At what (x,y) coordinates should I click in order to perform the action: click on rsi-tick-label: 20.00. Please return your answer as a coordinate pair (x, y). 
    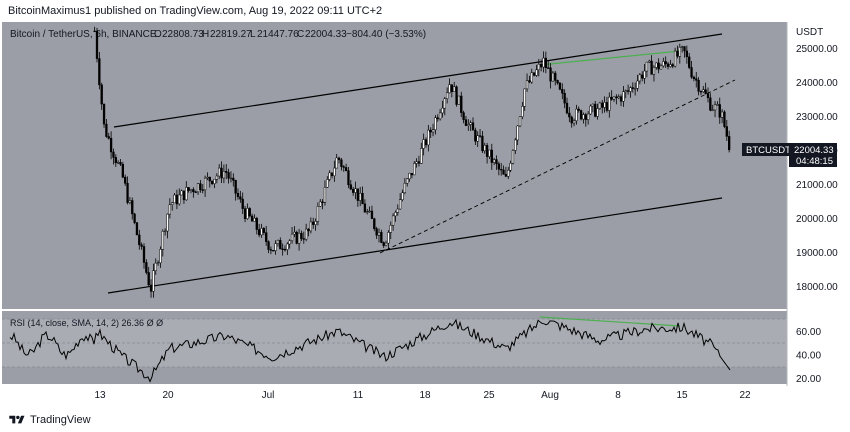
    Looking at the image, I should click on (808, 379).